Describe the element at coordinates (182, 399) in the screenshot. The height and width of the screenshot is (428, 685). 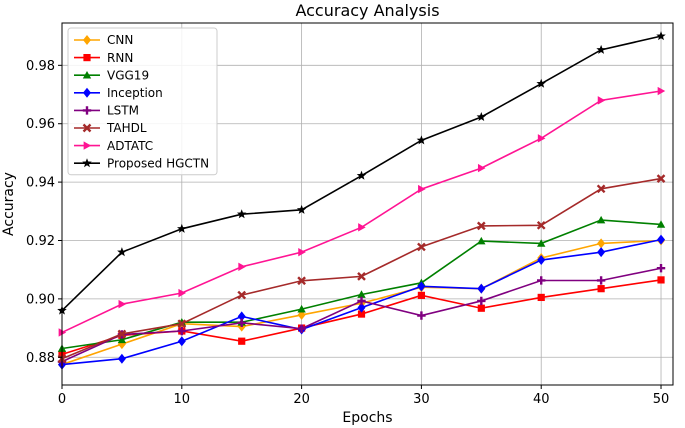
I see `x-tick-label: 10` at that location.